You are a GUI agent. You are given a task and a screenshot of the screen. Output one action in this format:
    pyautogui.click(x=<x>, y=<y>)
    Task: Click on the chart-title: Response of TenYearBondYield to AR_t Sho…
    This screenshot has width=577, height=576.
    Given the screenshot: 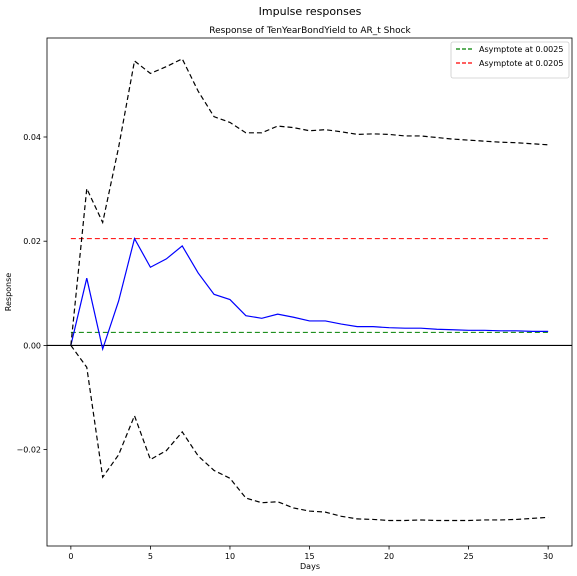 What is the action you would take?
    pyautogui.click(x=310, y=31)
    